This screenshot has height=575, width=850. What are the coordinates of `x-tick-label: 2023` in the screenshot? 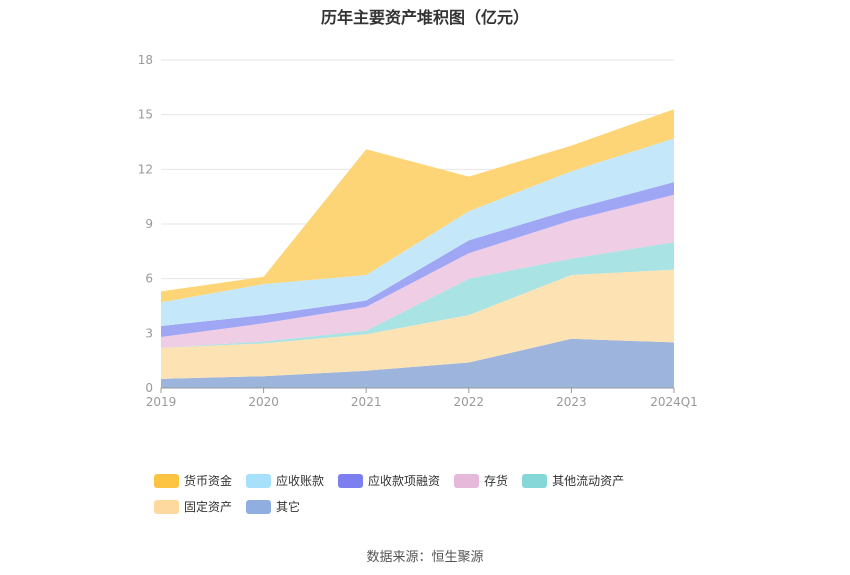 It's located at (571, 402).